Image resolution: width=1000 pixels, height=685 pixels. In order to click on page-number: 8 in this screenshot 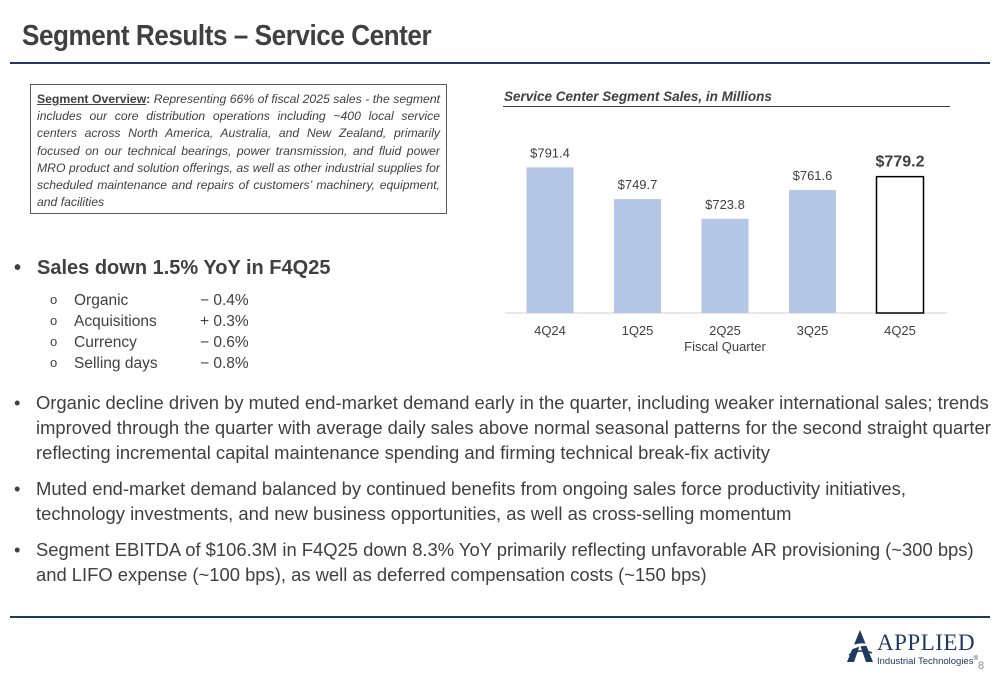, I will do `click(981, 666)`.